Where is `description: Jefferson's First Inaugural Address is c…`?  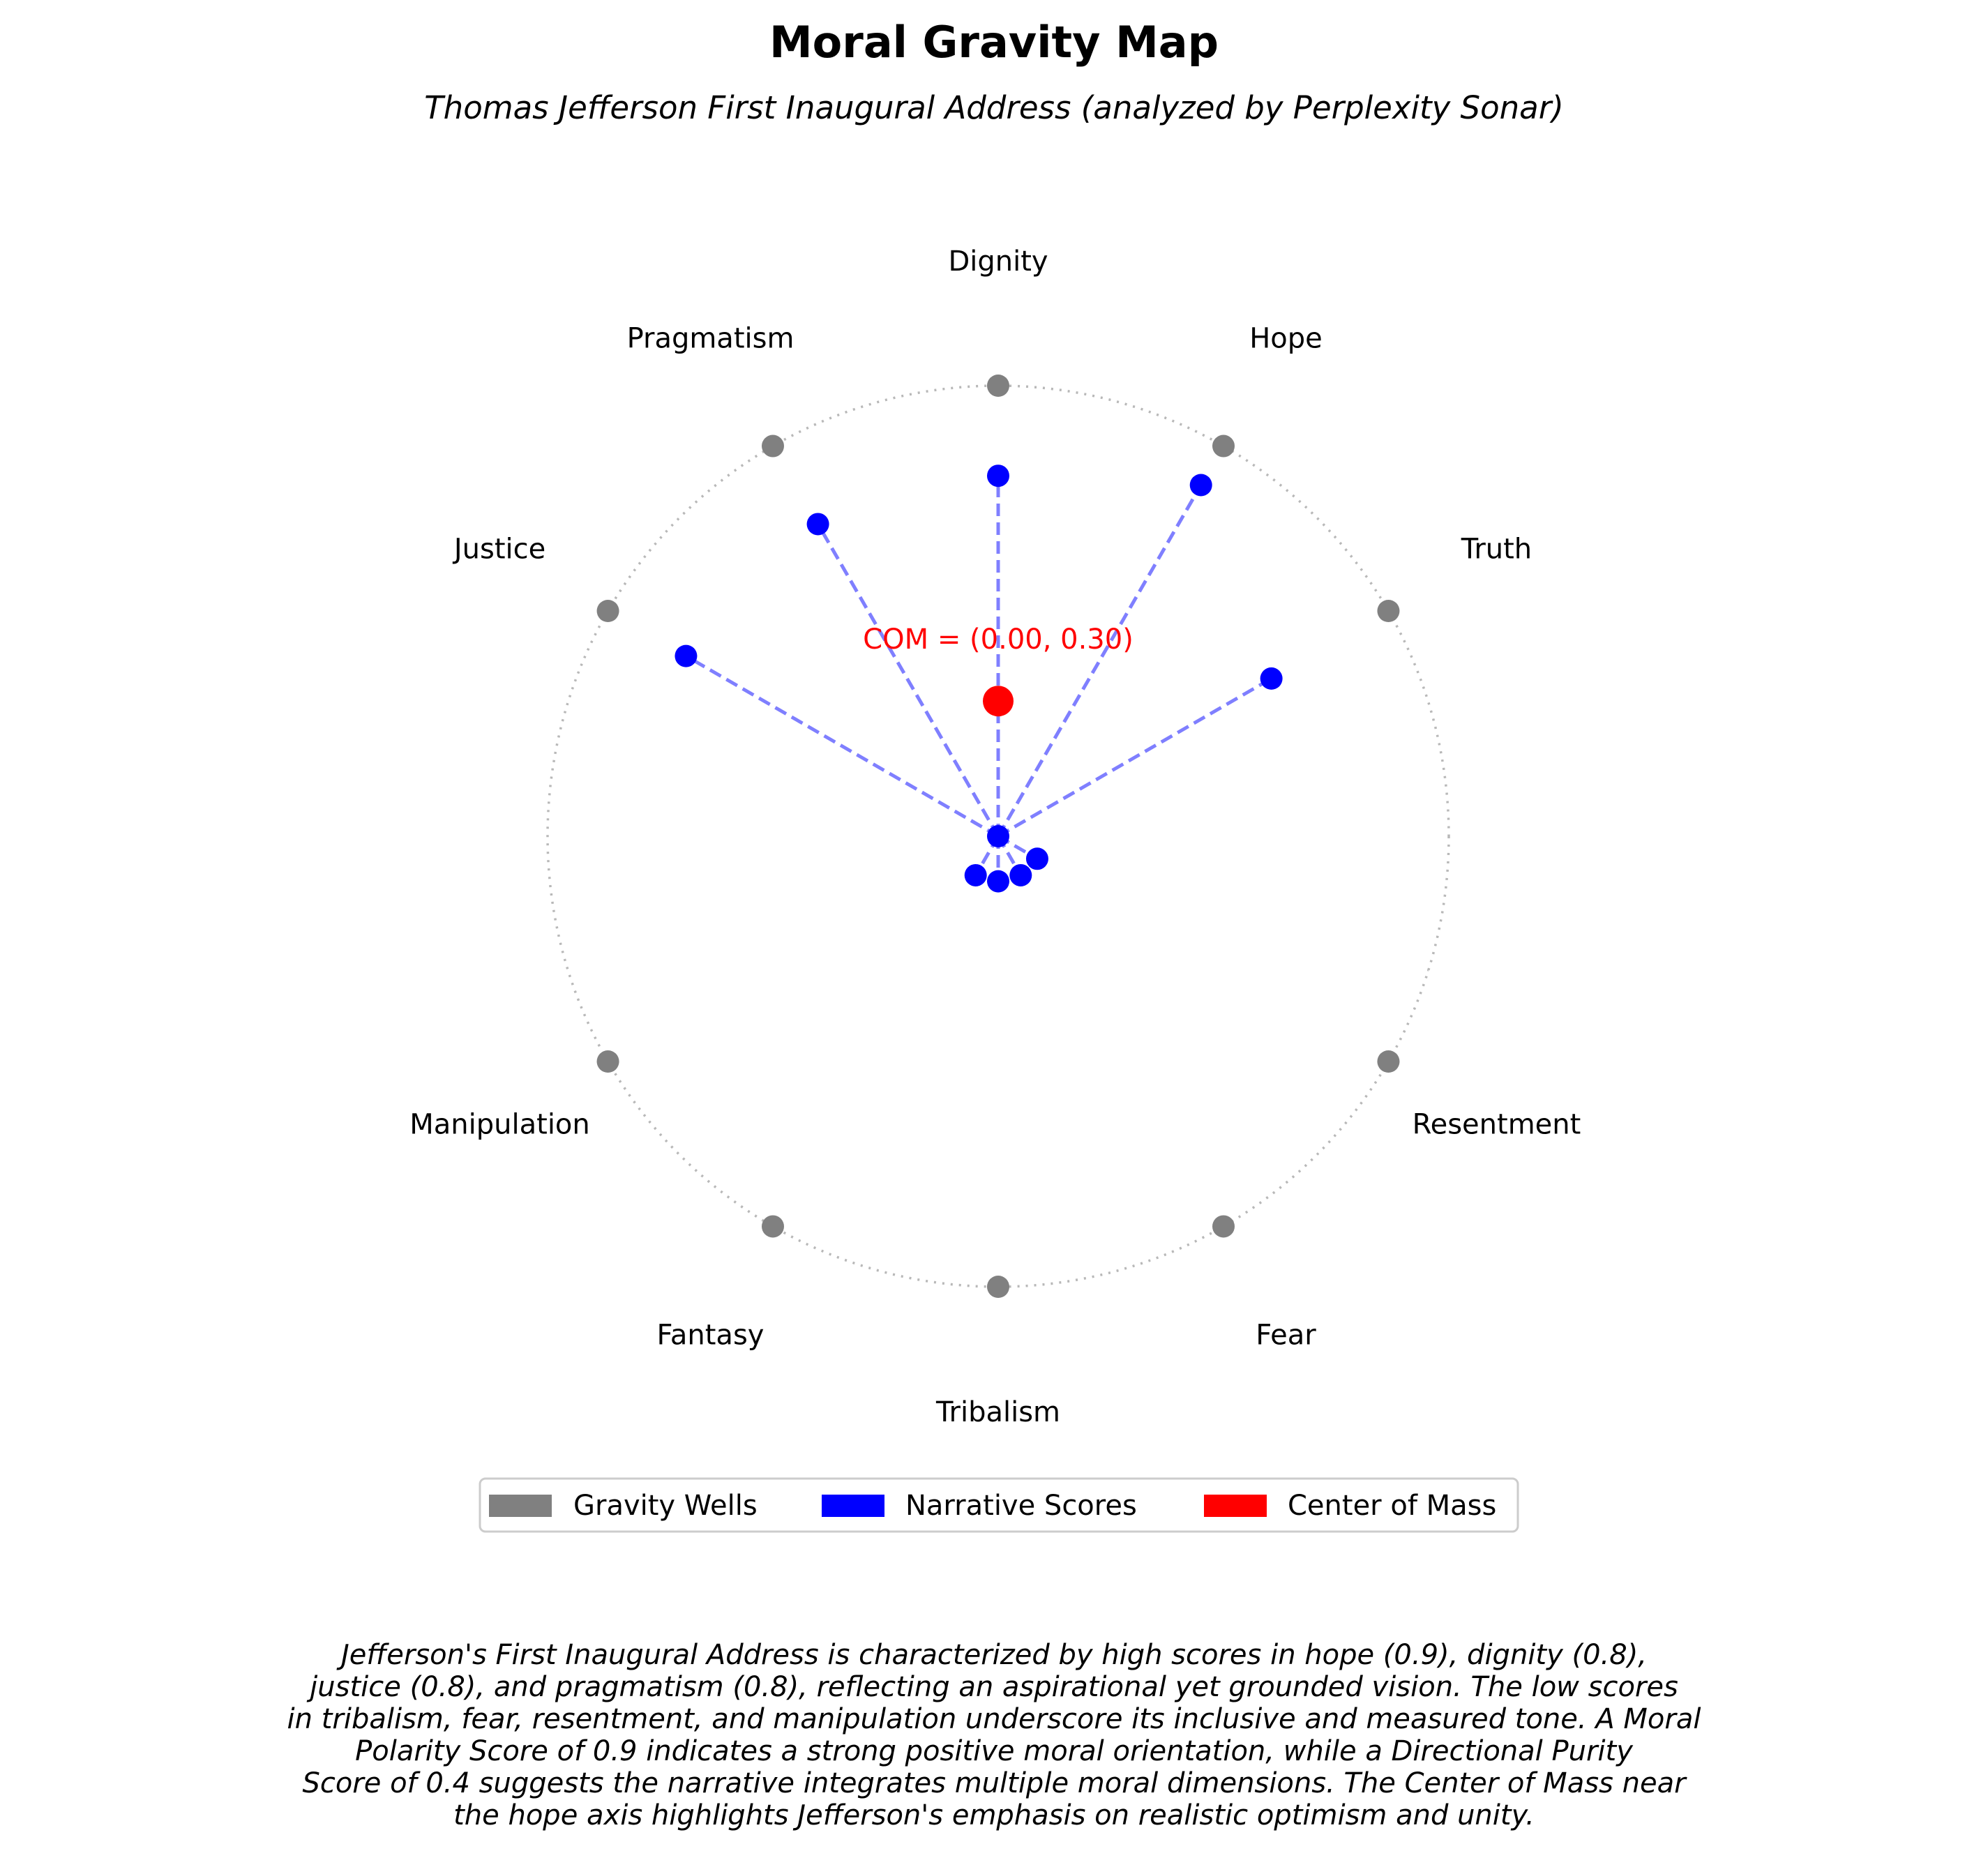 description: Jefferson's First Inaugural Address is c… is located at coordinates (994, 1735).